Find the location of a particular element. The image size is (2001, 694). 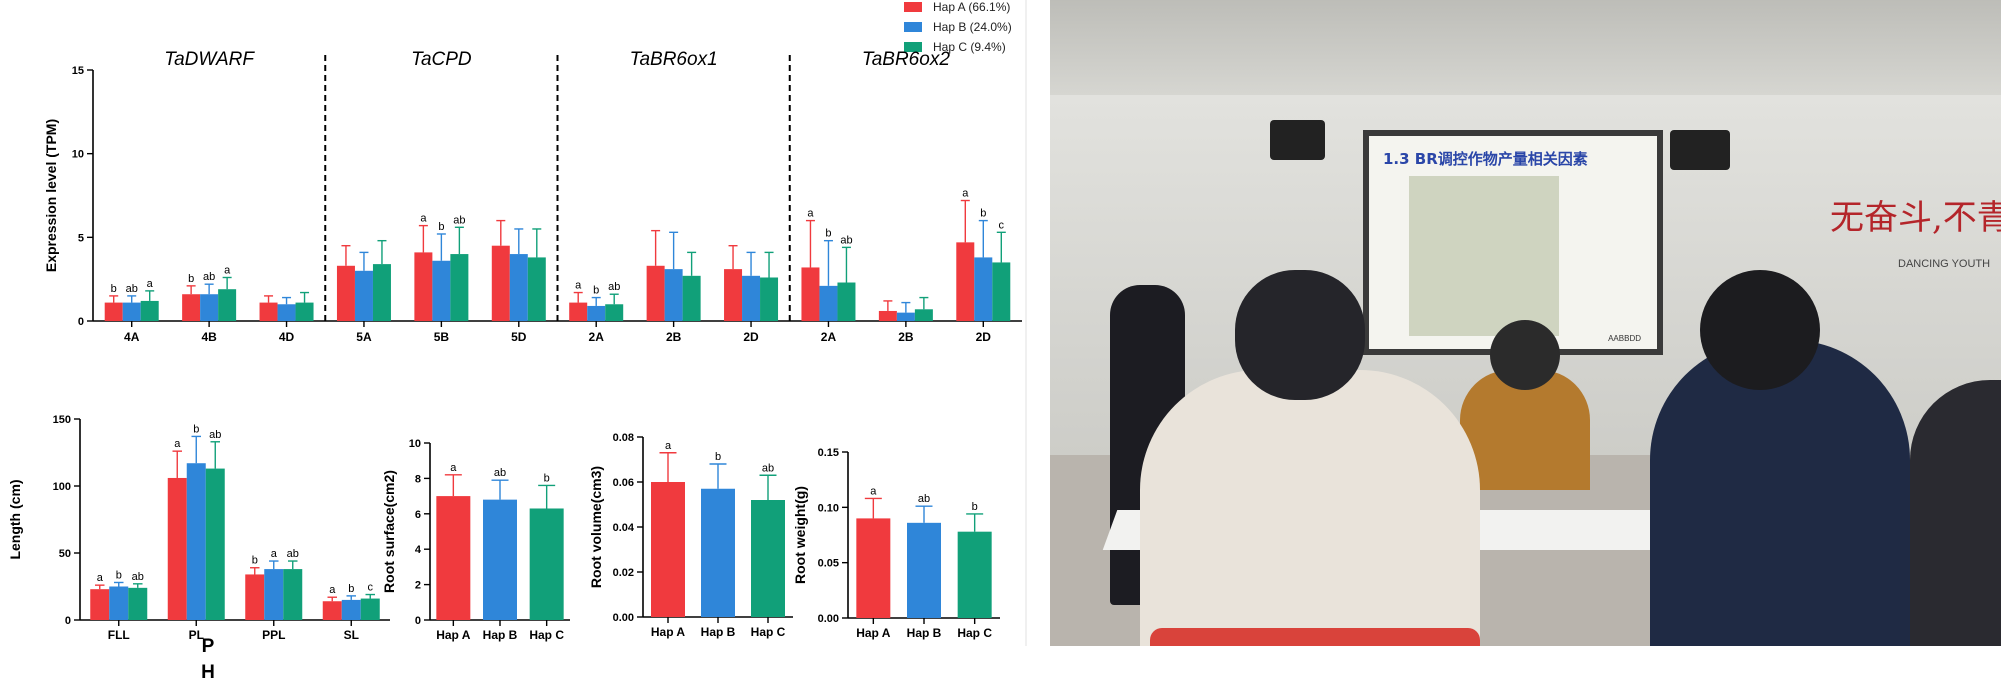

gene-title: TaDWARF is located at coordinates (209, 59).